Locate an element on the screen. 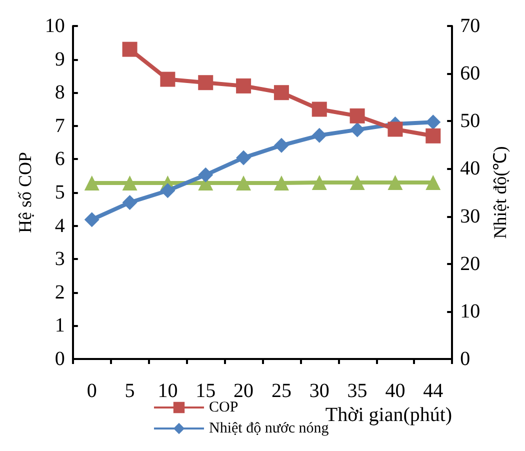 The width and height of the screenshot is (525, 451). x-tick-label: 0 is located at coordinates (91, 391).